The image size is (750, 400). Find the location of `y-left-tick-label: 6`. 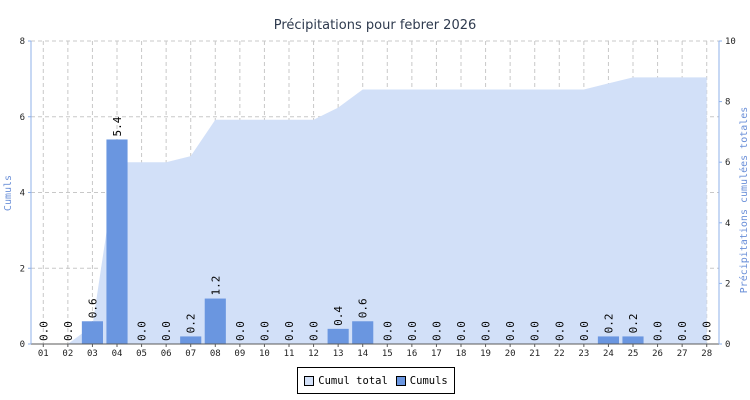

y-left-tick-label: 6 is located at coordinates (22, 118).